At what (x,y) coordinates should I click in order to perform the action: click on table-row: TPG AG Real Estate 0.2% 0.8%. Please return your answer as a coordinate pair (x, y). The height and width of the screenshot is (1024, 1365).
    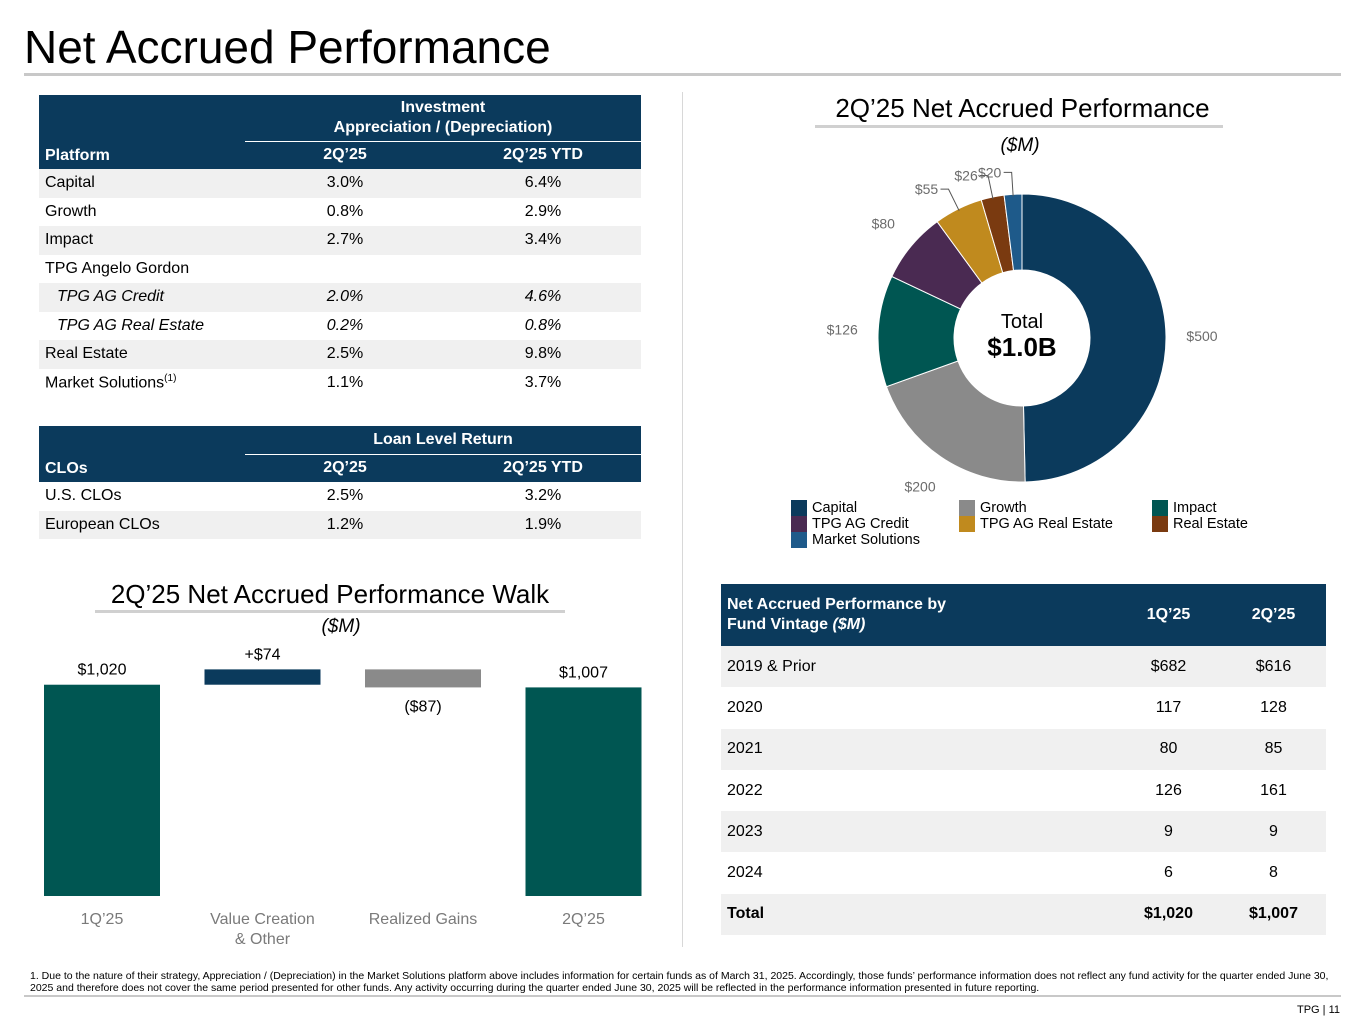
    Looking at the image, I should click on (340, 326).